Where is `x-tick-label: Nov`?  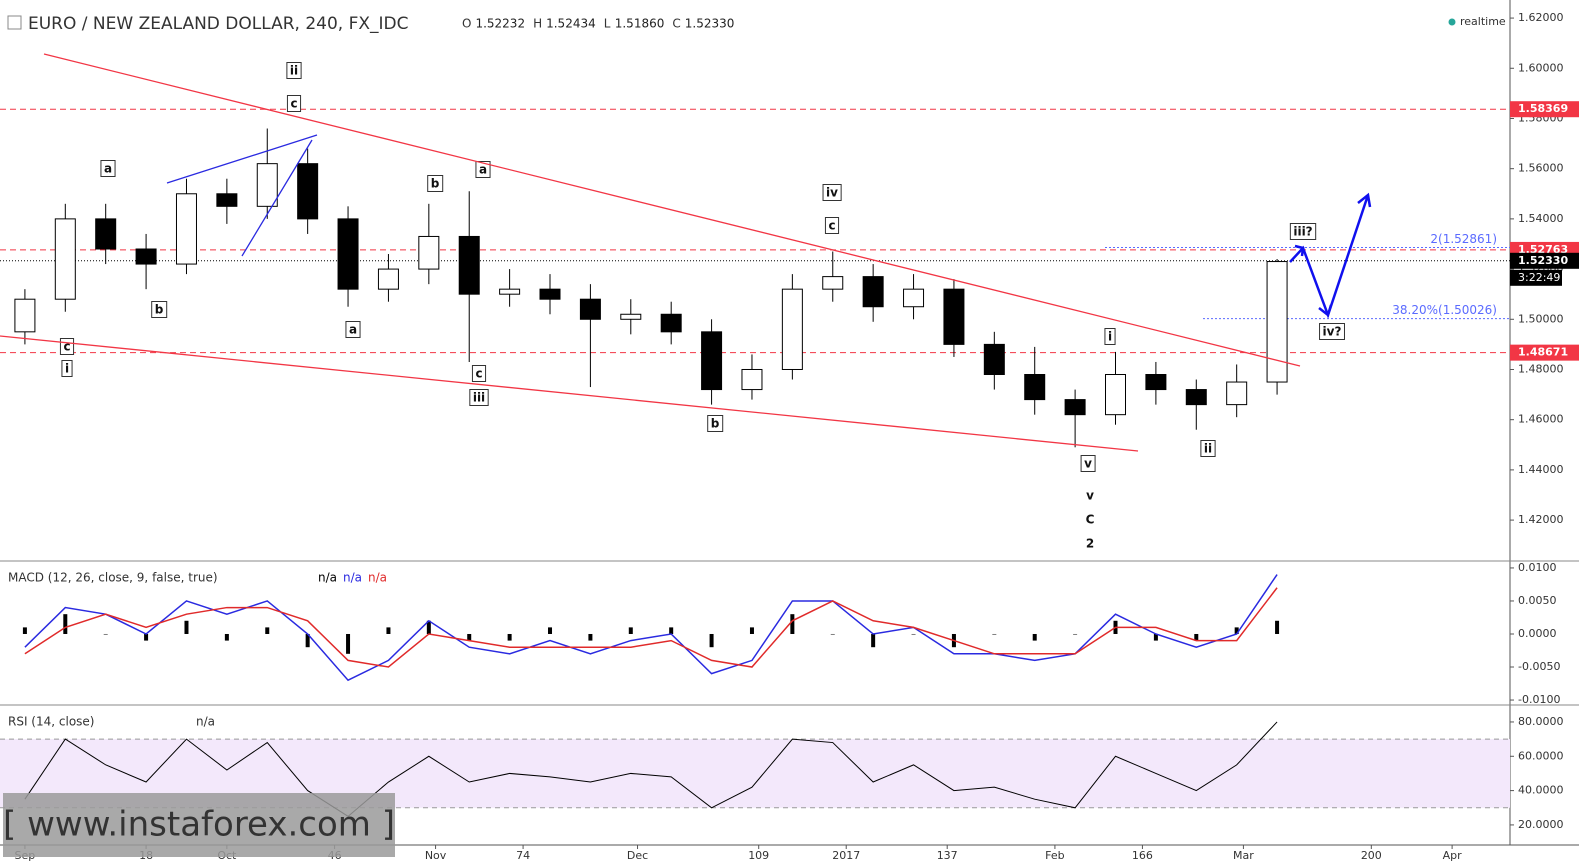
x-tick-label: Nov is located at coordinates (436, 855).